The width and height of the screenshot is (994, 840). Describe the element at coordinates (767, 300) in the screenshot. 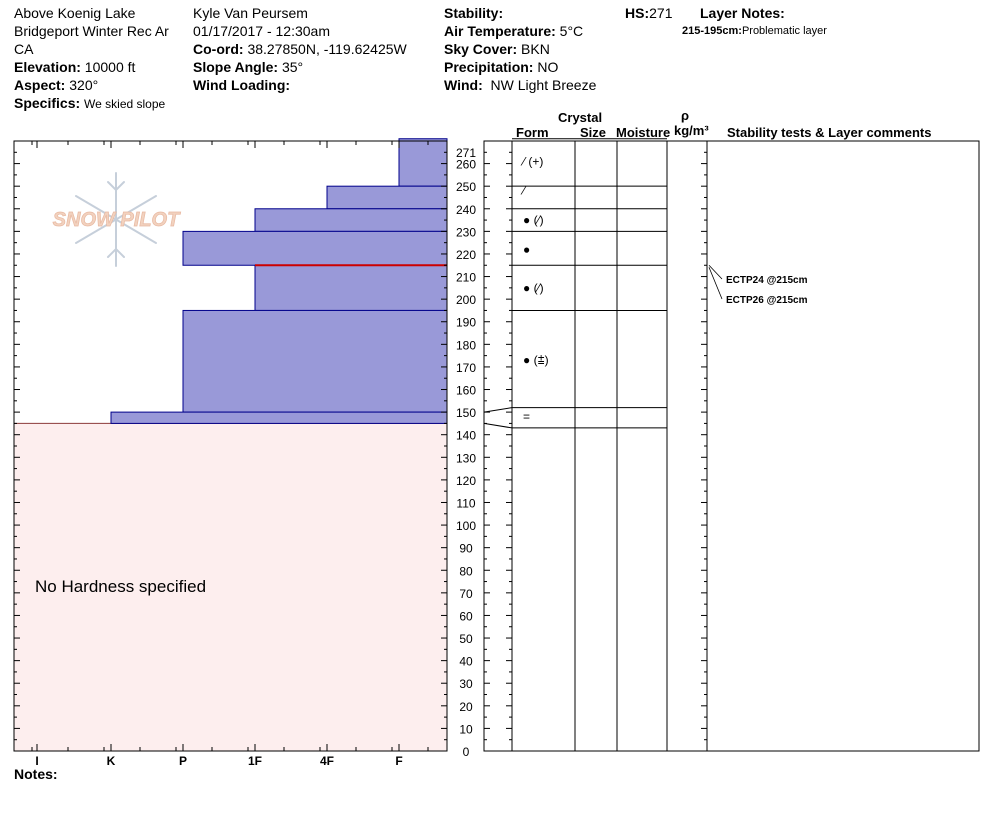

I see `stability-test-label: ECTP26 @215cm` at that location.